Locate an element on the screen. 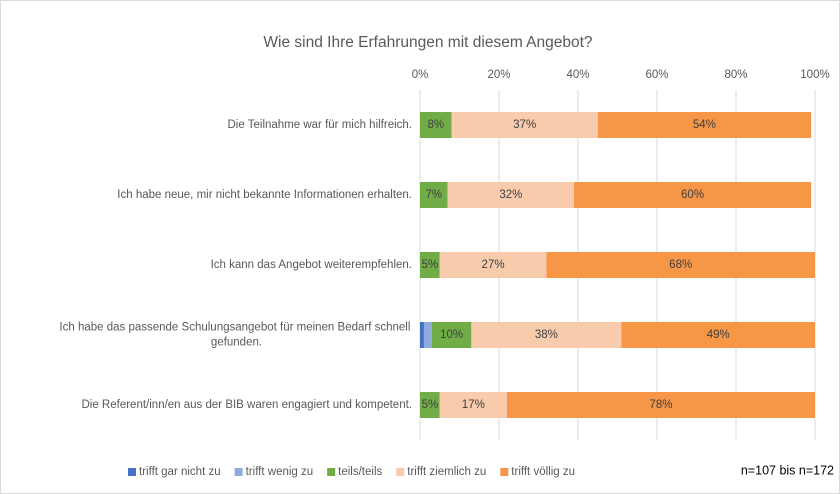  legend-label: trifft wenig zu is located at coordinates (280, 472).